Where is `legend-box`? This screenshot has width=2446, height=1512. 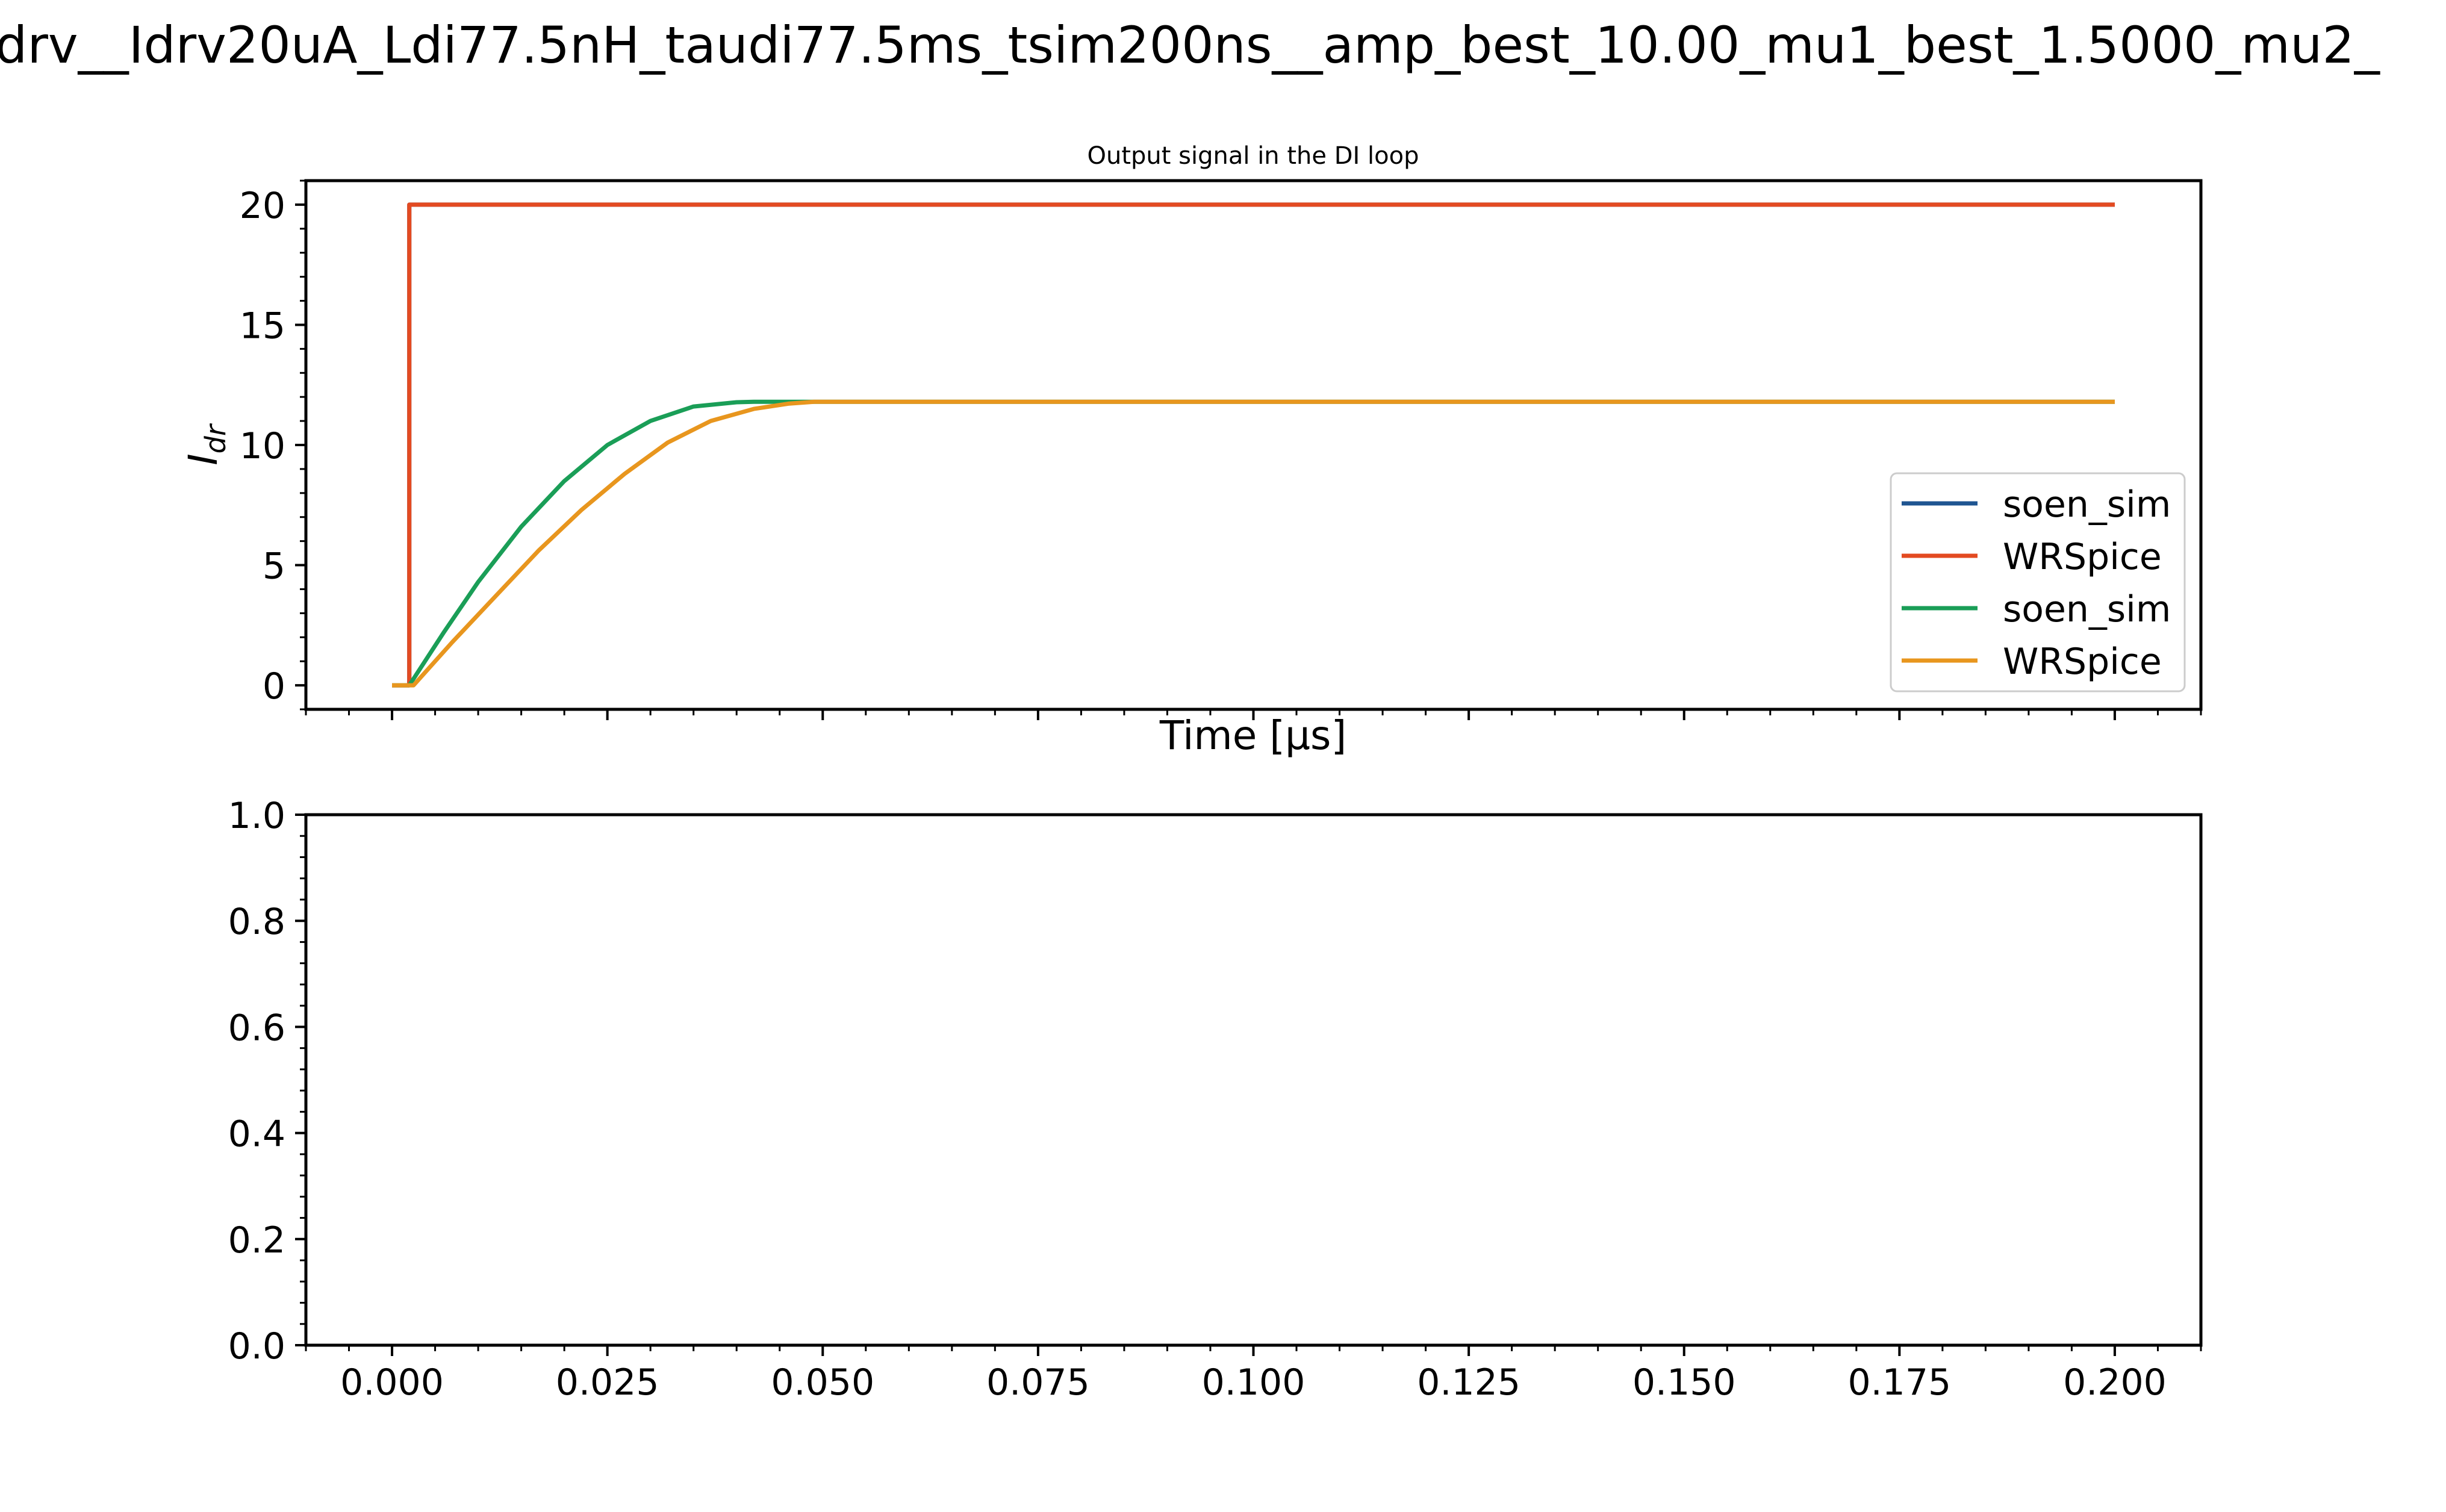
legend-box is located at coordinates (2038, 582).